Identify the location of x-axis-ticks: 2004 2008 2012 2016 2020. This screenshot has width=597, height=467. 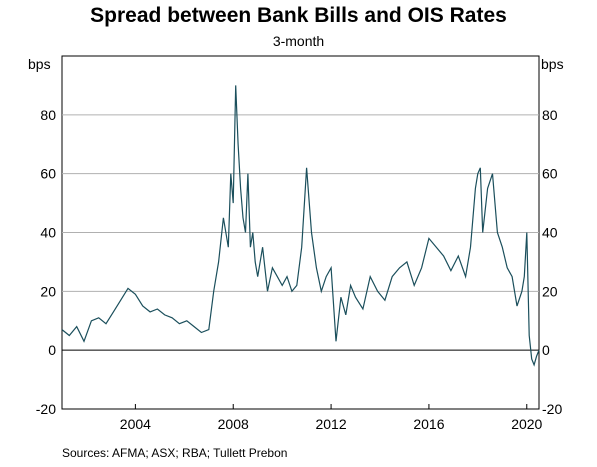
(331, 418).